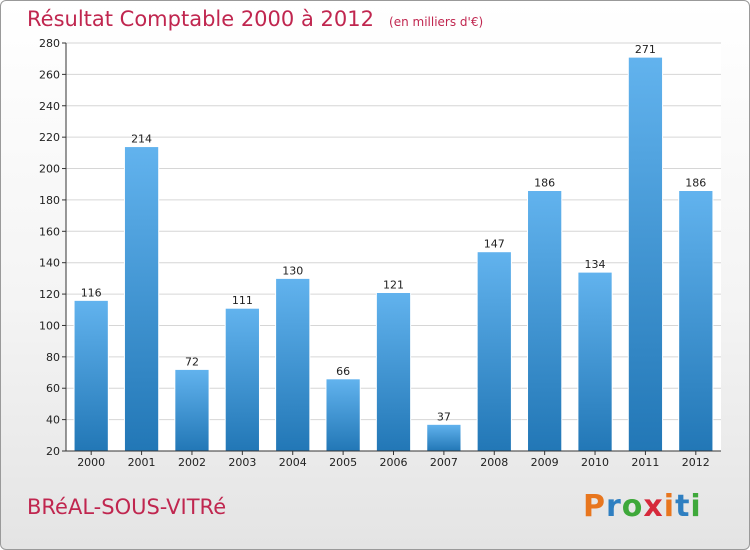 This screenshot has width=750, height=550. Describe the element at coordinates (293, 462) in the screenshot. I see `x-tick-label-2004: 2004` at that location.